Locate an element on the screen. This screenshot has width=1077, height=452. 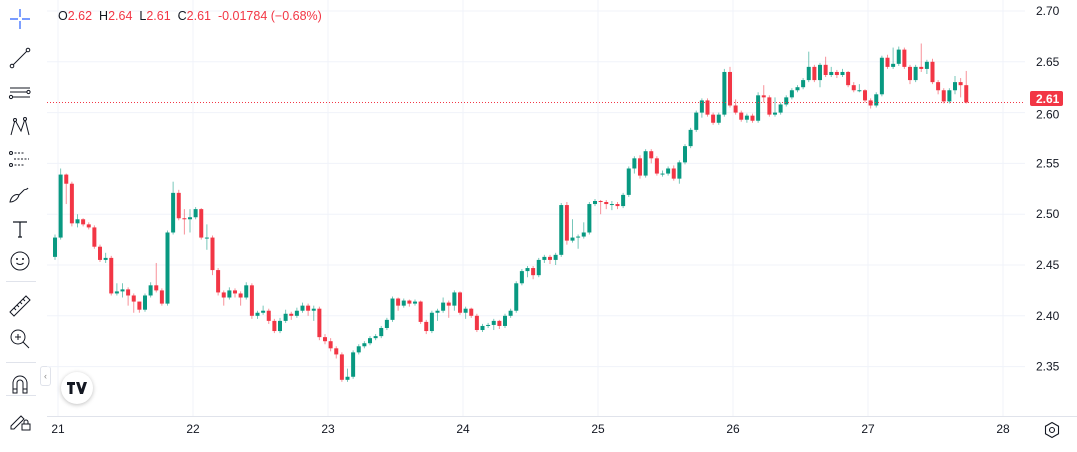
price-tick-label: 2.35 is located at coordinates (1048, 367).